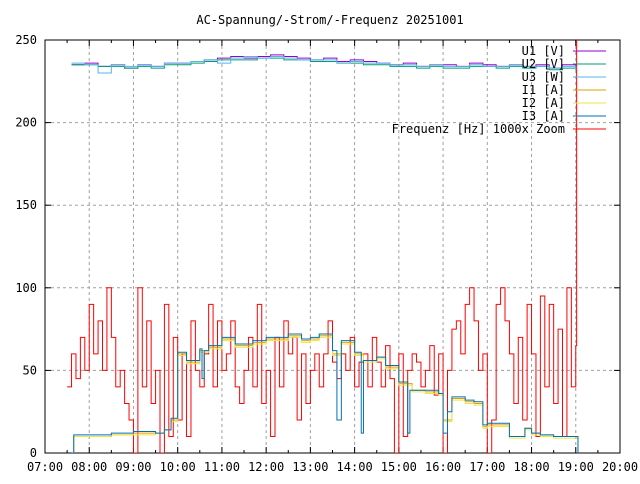  I want to click on x-tick-label: 13:00, so click(310, 467).